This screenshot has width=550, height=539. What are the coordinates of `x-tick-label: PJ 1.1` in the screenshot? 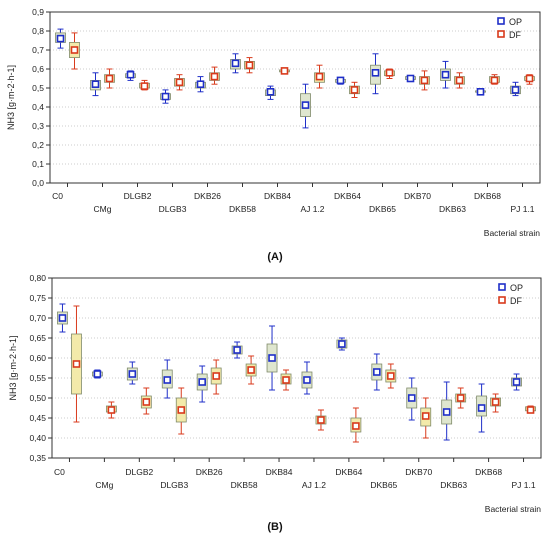 It's located at (522, 209).